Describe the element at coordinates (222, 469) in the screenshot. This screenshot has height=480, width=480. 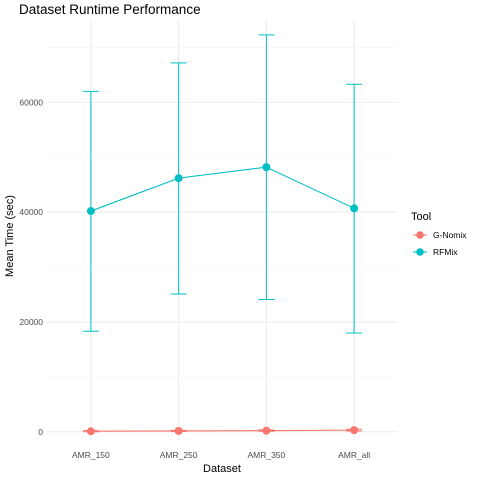
I see `x-axis-title: Dataset` at that location.